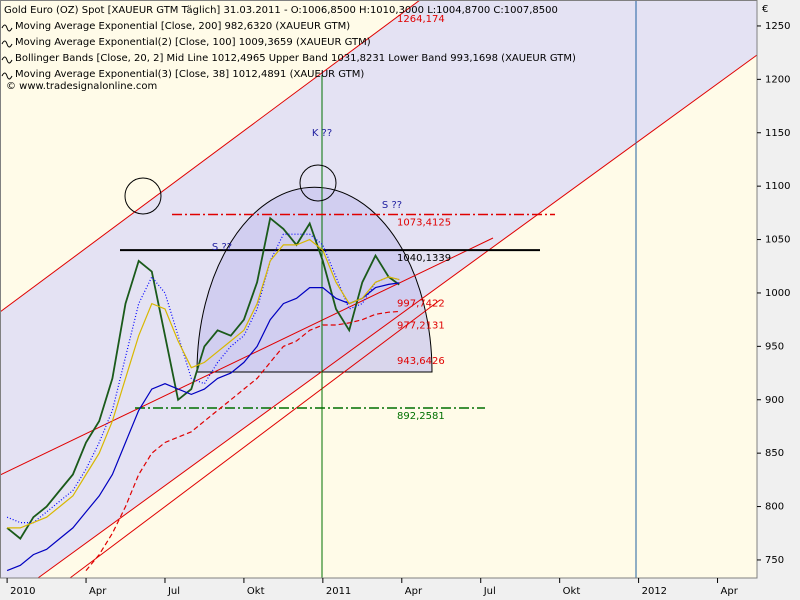 Image resolution: width=800 pixels, height=600 pixels. What do you see at coordinates (424, 258) in the screenshot?
I see `level-label: 1040,1339` at bounding box center [424, 258].